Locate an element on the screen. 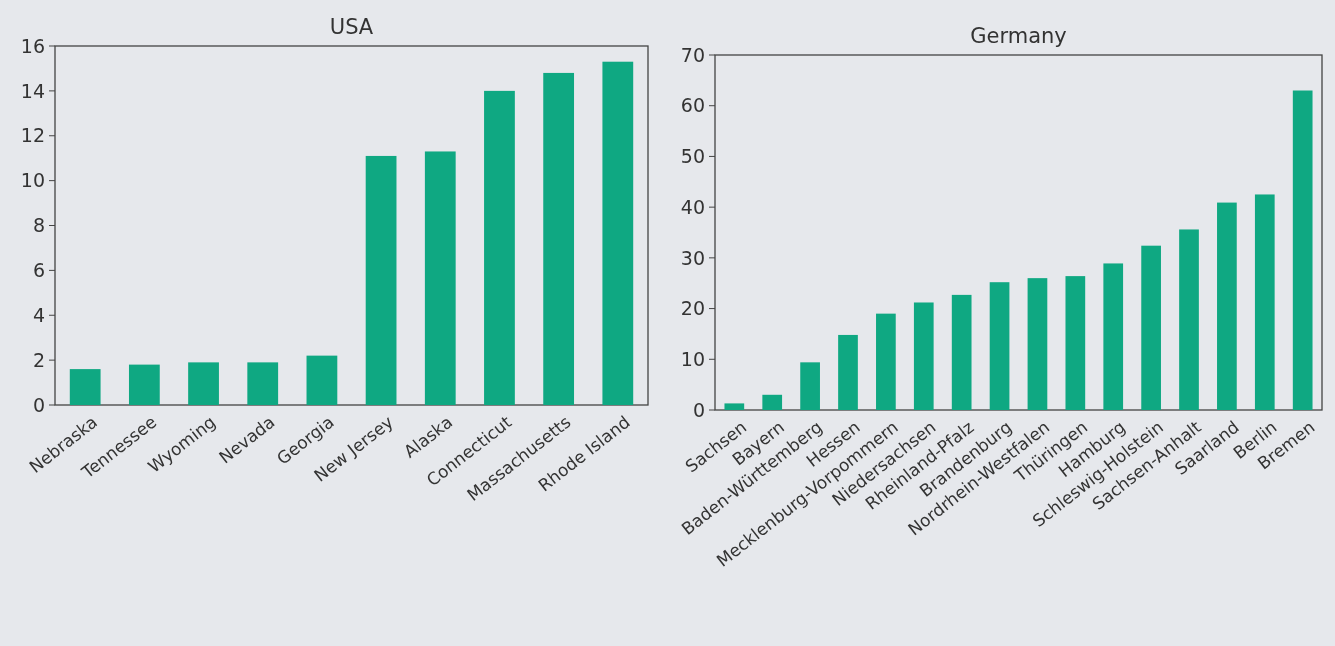  y-tick-label: 70 is located at coordinates (692, 54).